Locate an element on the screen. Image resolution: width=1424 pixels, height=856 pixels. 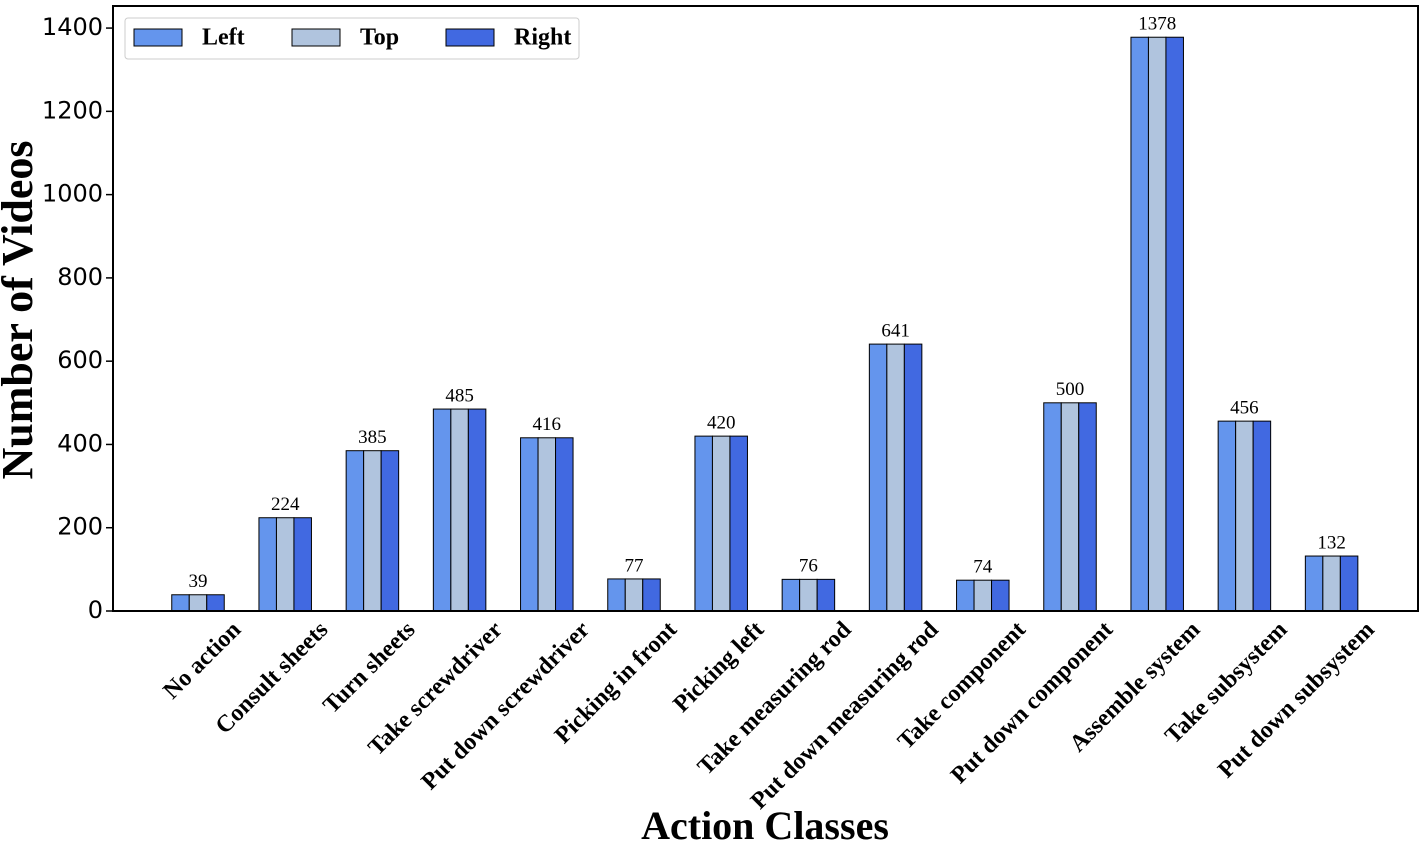
value-label: 1378 is located at coordinates (1157, 24).